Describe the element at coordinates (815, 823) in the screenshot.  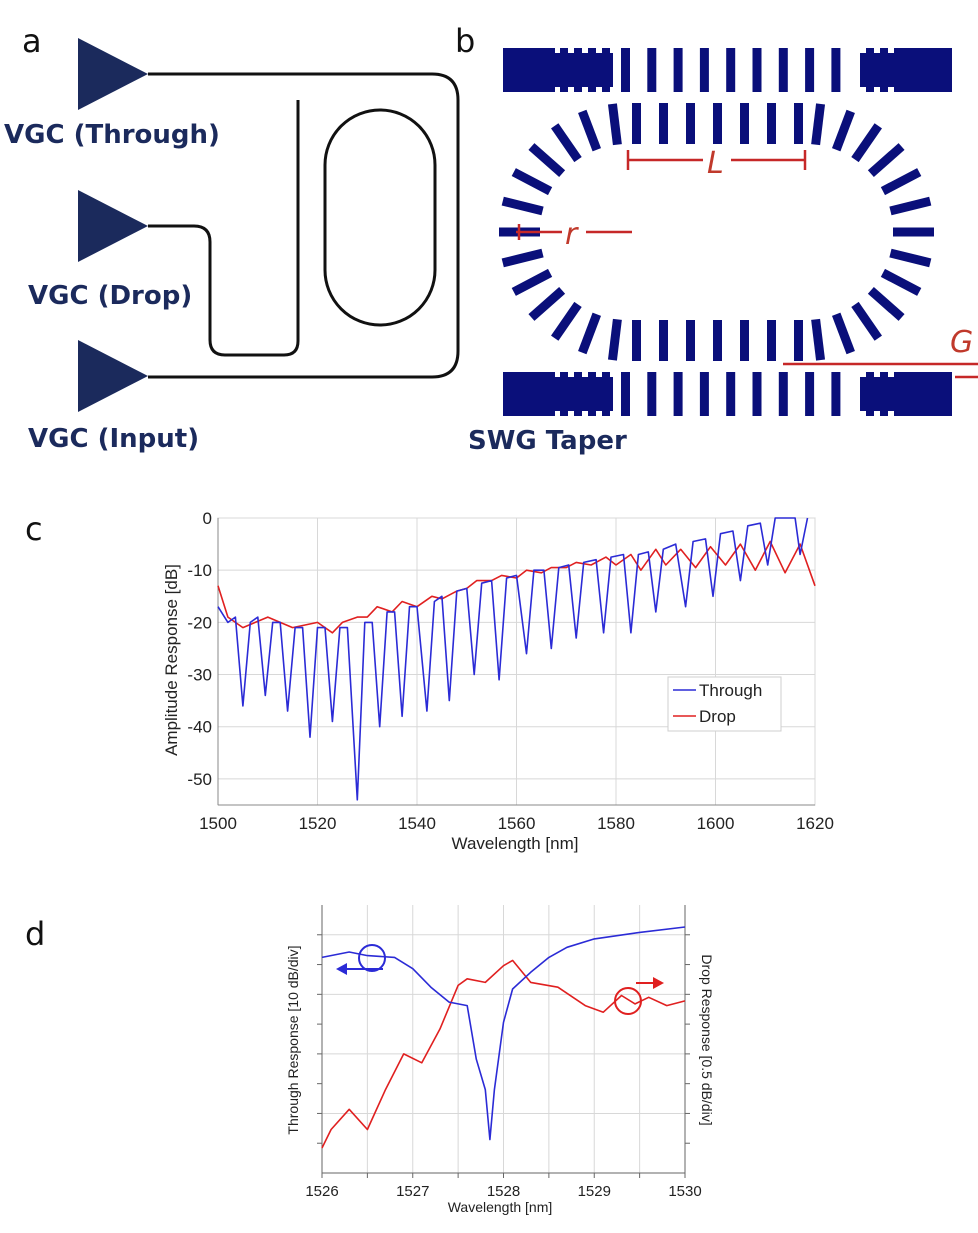
I see `x-tick-label: 1620` at that location.